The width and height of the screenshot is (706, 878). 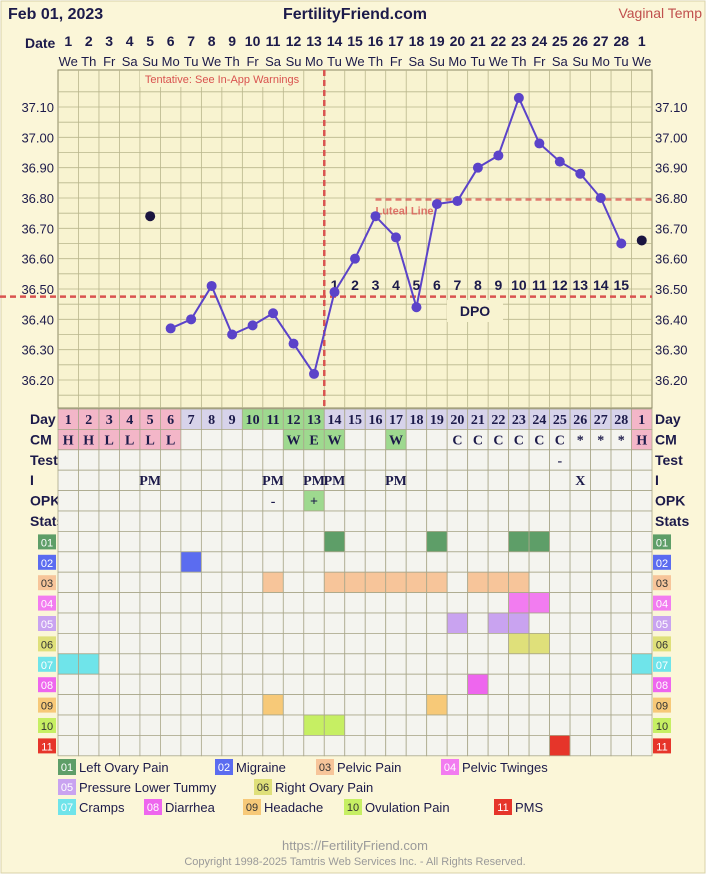 What do you see at coordinates (191, 439) in the screenshot?
I see `cell-cm` at bounding box center [191, 439].